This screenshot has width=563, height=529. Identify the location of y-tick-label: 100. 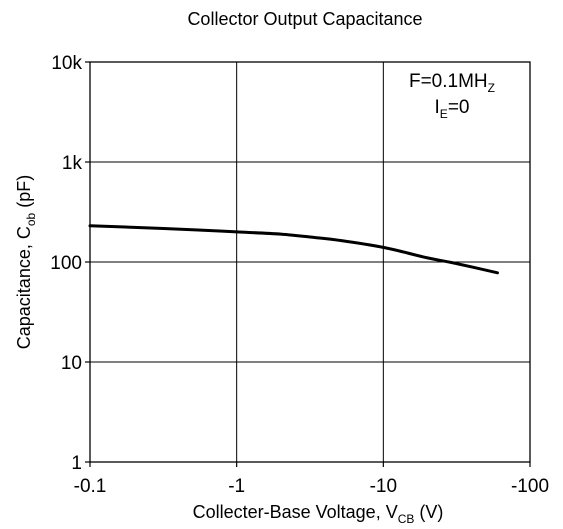
(66, 263).